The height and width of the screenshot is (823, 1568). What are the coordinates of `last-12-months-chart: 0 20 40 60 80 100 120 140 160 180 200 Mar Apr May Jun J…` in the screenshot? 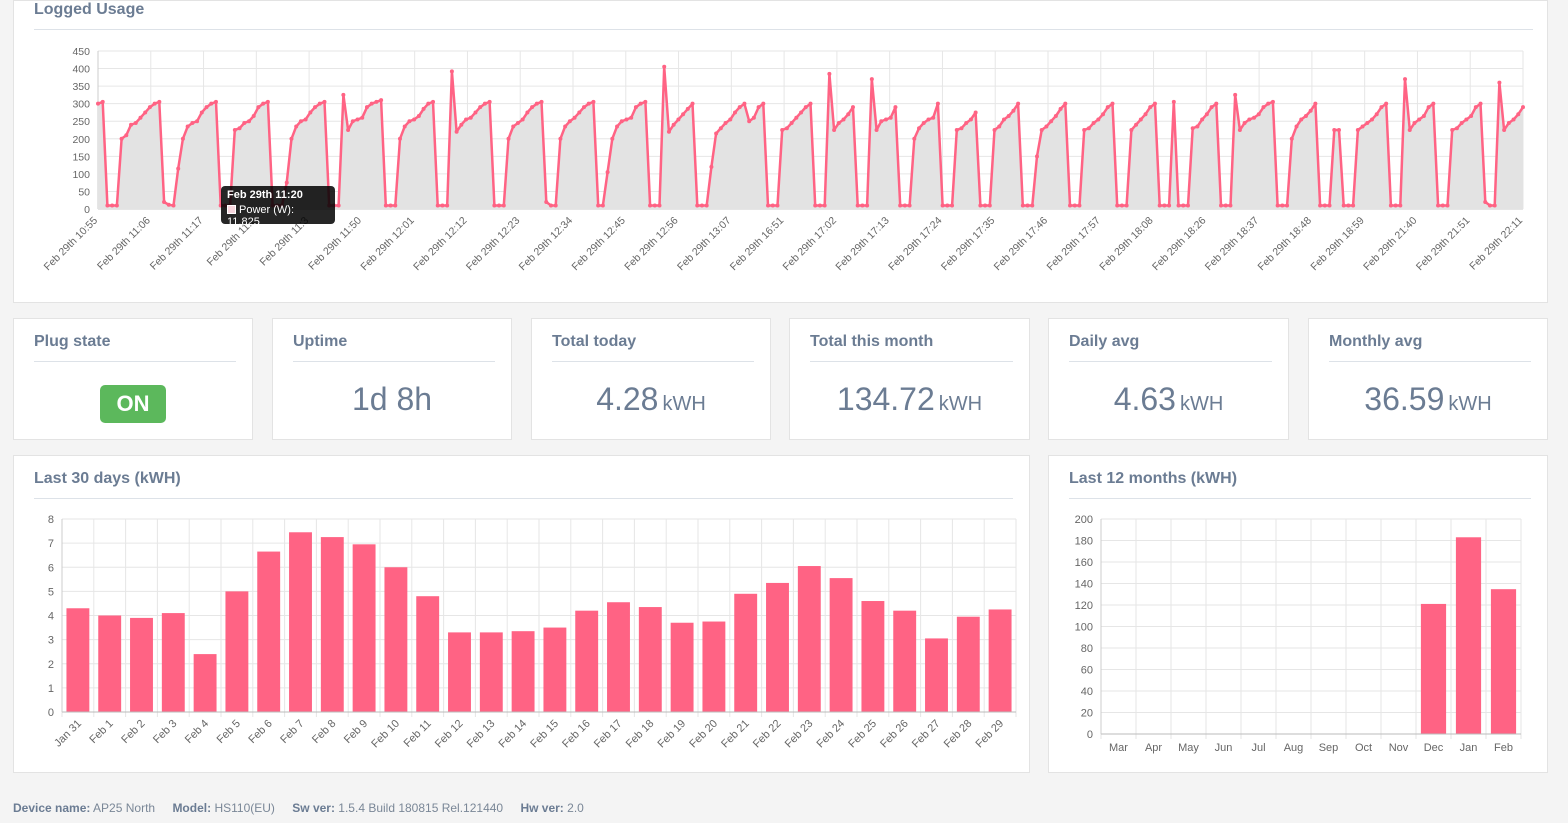 It's located at (1299, 615).